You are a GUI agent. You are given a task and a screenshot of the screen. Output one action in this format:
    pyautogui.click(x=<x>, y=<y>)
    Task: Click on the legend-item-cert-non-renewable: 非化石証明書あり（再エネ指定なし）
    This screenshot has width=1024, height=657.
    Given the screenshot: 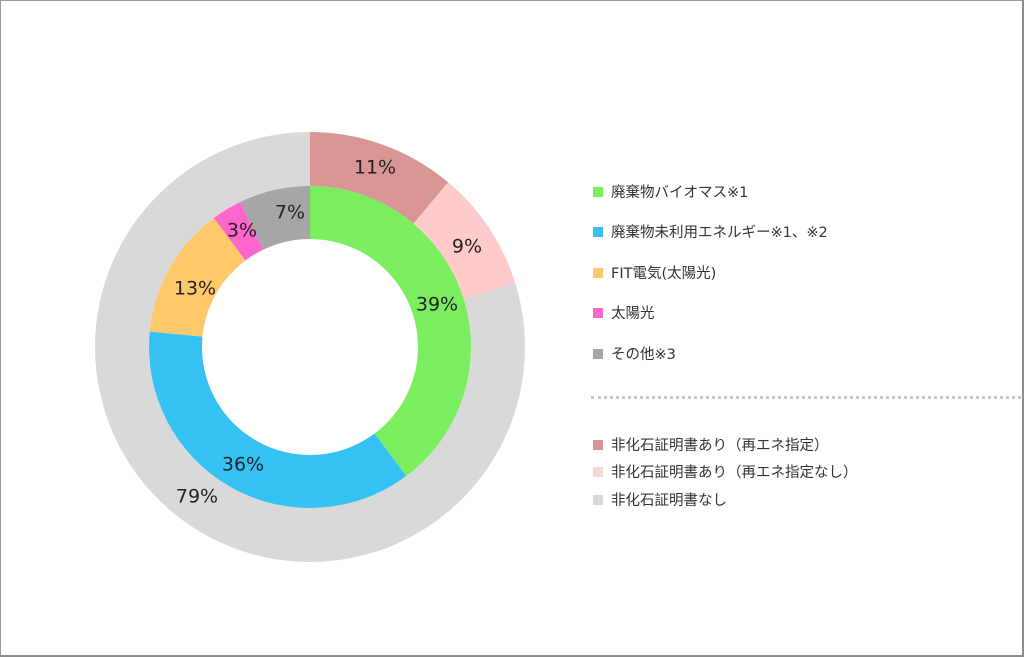 What is the action you would take?
    pyautogui.click(x=725, y=471)
    